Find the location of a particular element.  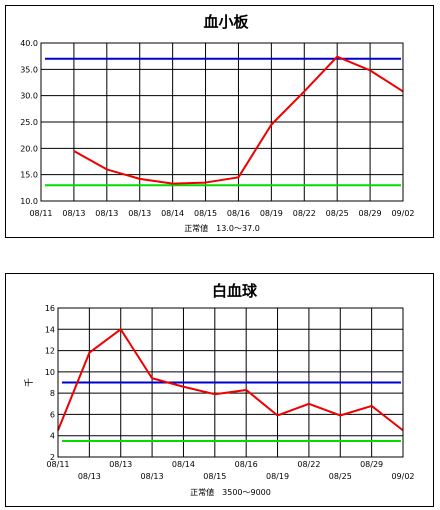

y-axis-label: 千 is located at coordinates (29, 382).